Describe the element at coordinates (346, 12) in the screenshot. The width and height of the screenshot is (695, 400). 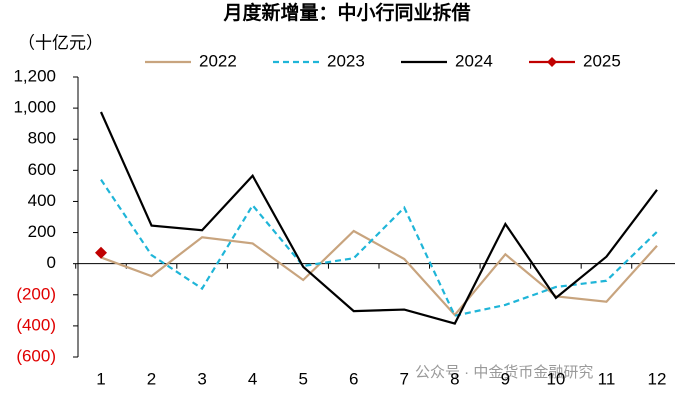
I see `chart-title: 月度新增量：中小行同业拆借` at that location.